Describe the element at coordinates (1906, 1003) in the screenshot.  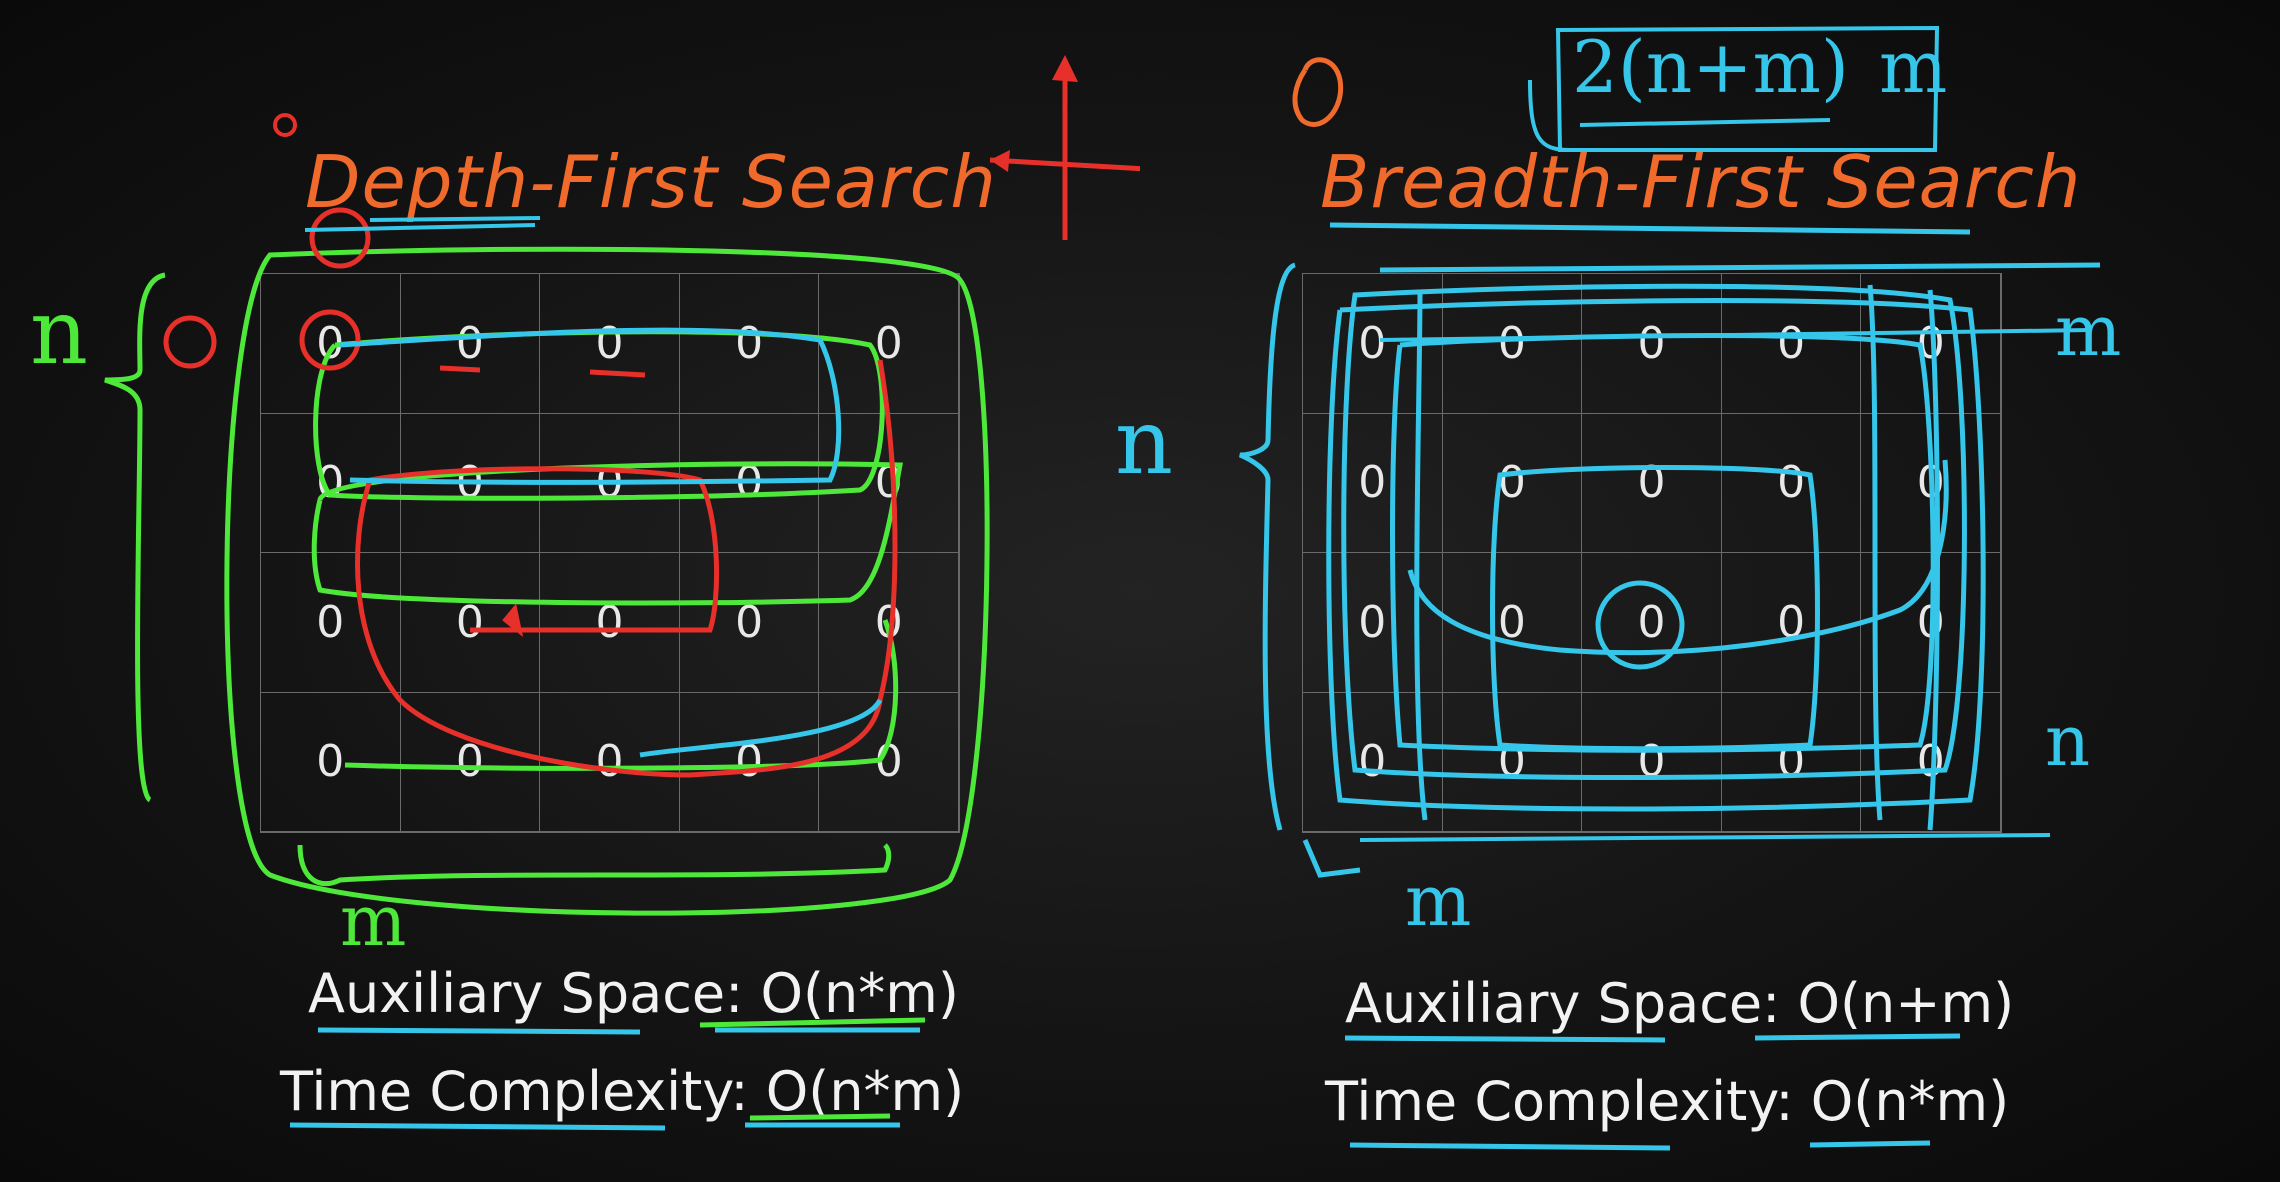
I see `bfs-aux-value: O(n+m)` at that location.